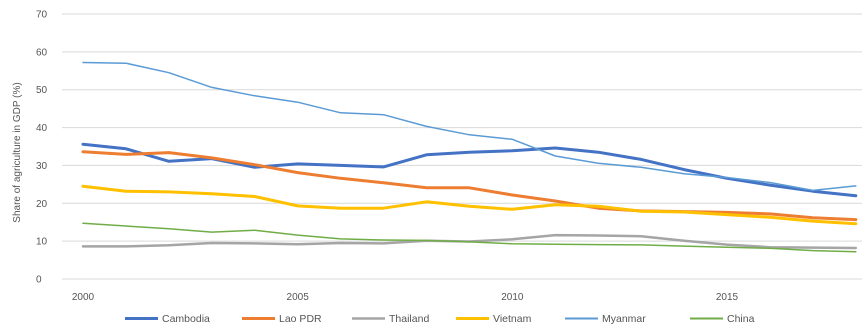 The height and width of the screenshot is (328, 868). Describe the element at coordinates (42, 148) in the screenshot. I see `y-axis-ticks: 0 10 20 30 40 50 60 70` at that location.